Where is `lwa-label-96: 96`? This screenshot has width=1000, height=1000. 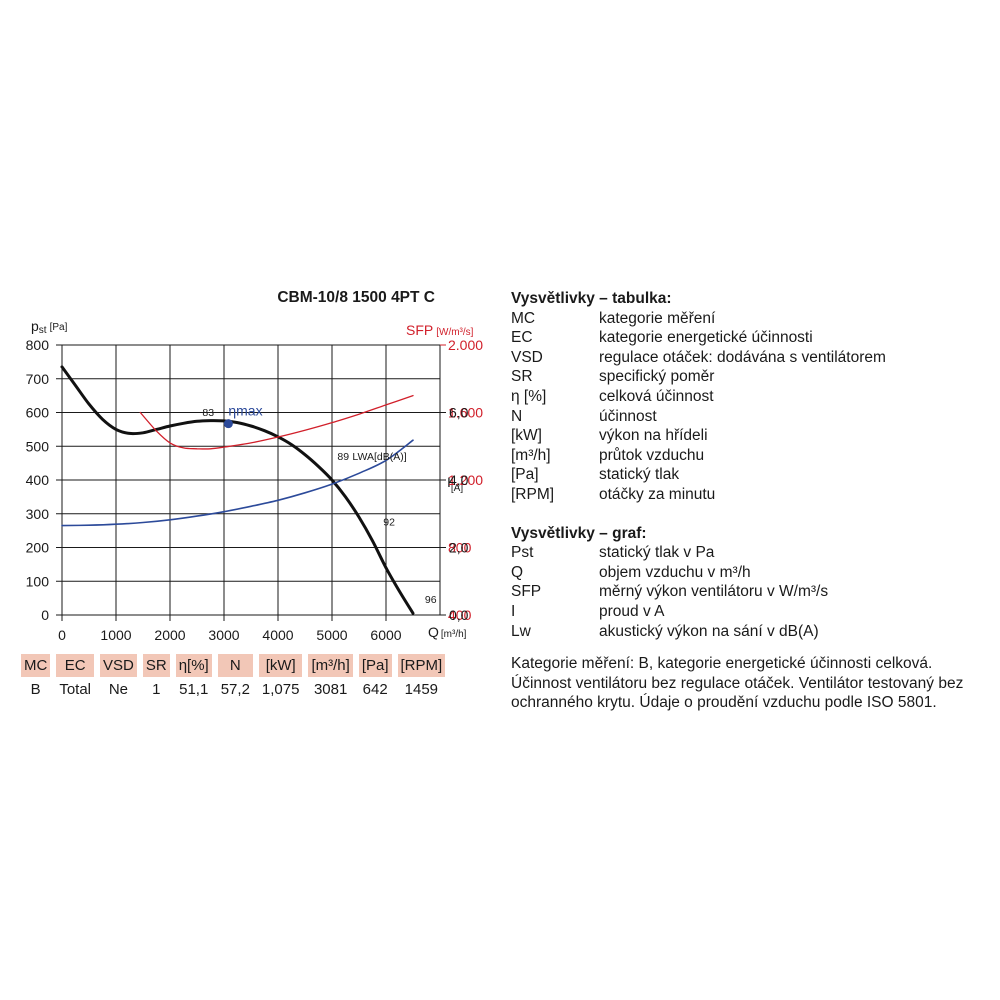 lwa-label-96: 96 is located at coordinates (431, 600).